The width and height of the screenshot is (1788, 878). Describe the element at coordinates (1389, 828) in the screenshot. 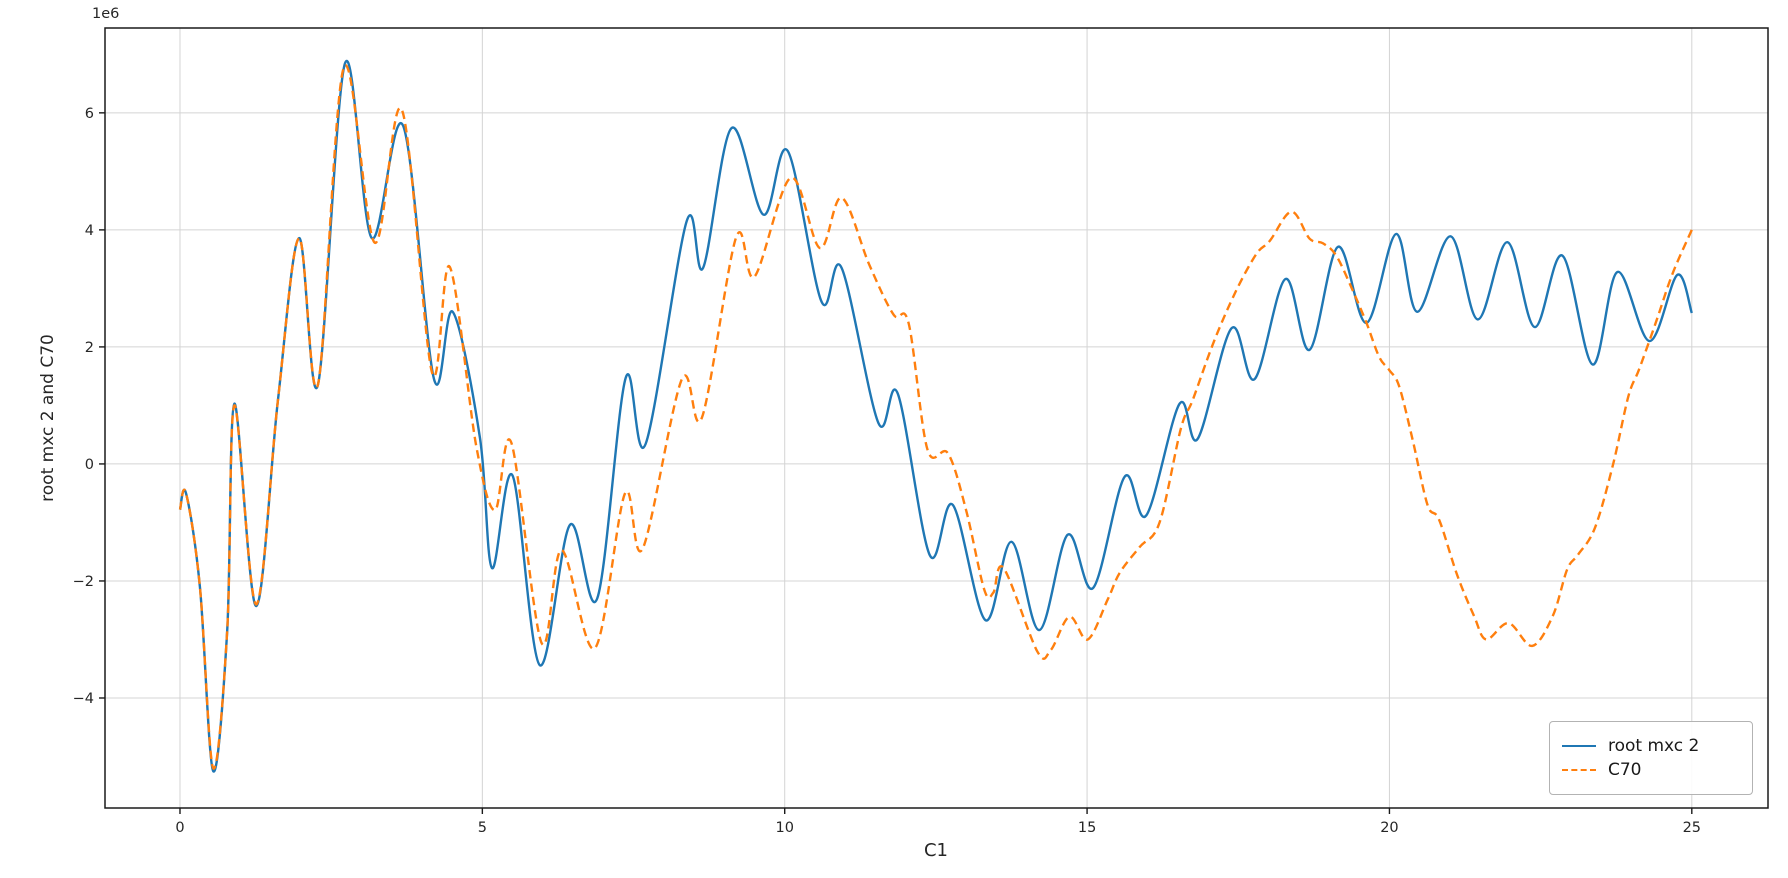

I see `x-tick-label: 20` at that location.